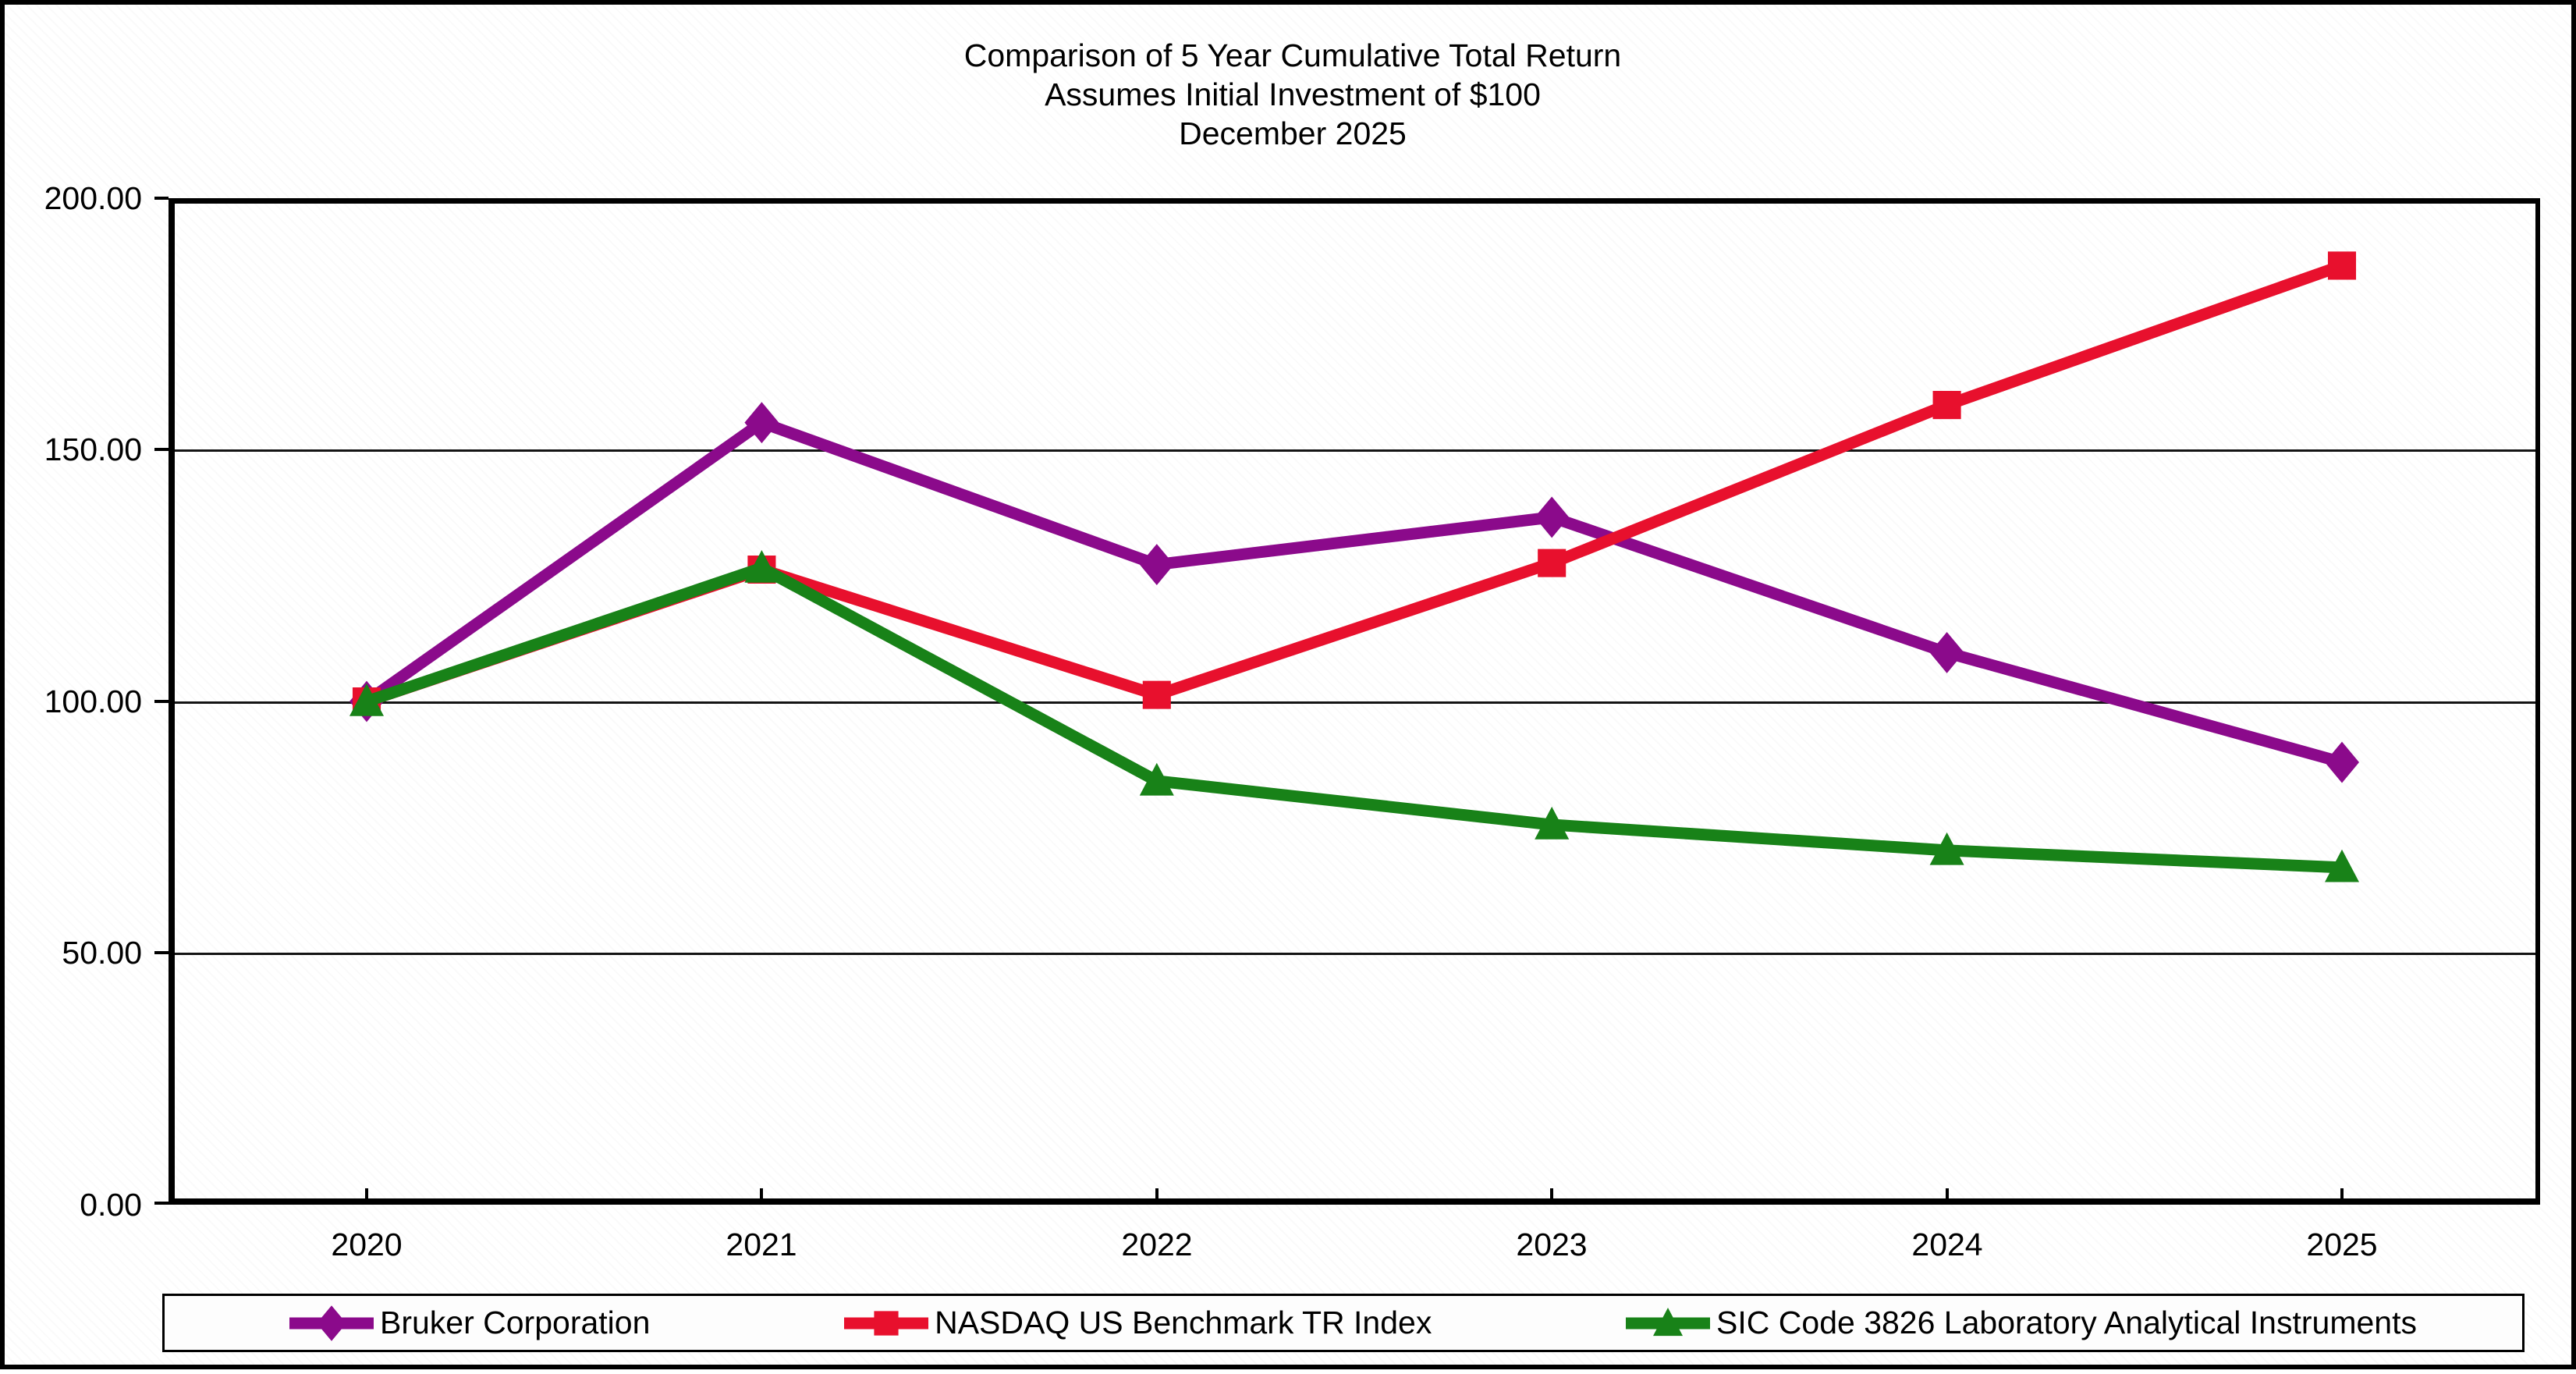  Describe the element at coordinates (111, 1205) in the screenshot. I see `y-axis-tick-label: 0.00` at that location.